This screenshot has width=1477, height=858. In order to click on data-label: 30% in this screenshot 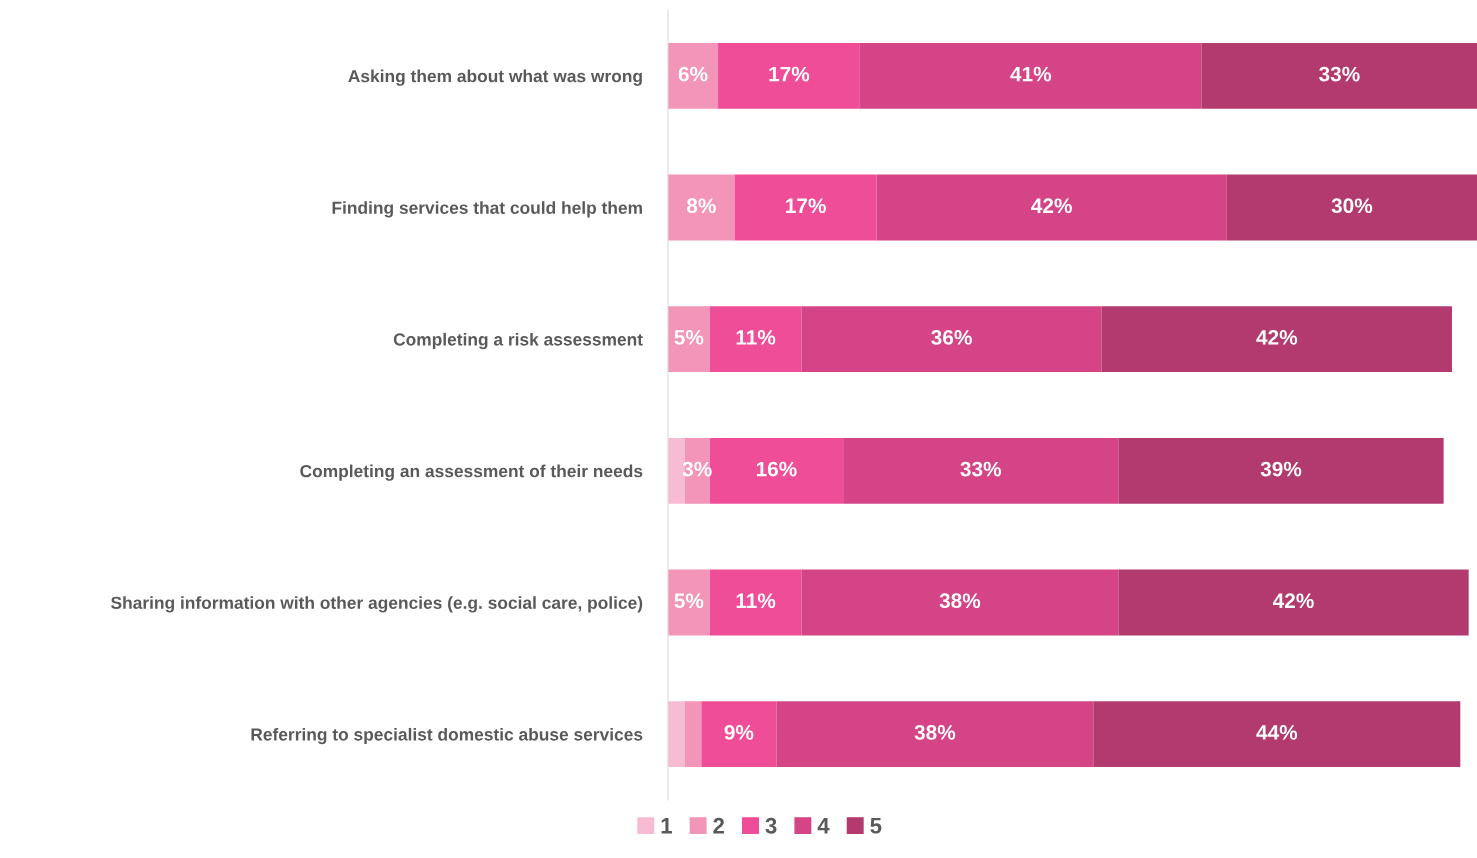, I will do `click(1352, 206)`.